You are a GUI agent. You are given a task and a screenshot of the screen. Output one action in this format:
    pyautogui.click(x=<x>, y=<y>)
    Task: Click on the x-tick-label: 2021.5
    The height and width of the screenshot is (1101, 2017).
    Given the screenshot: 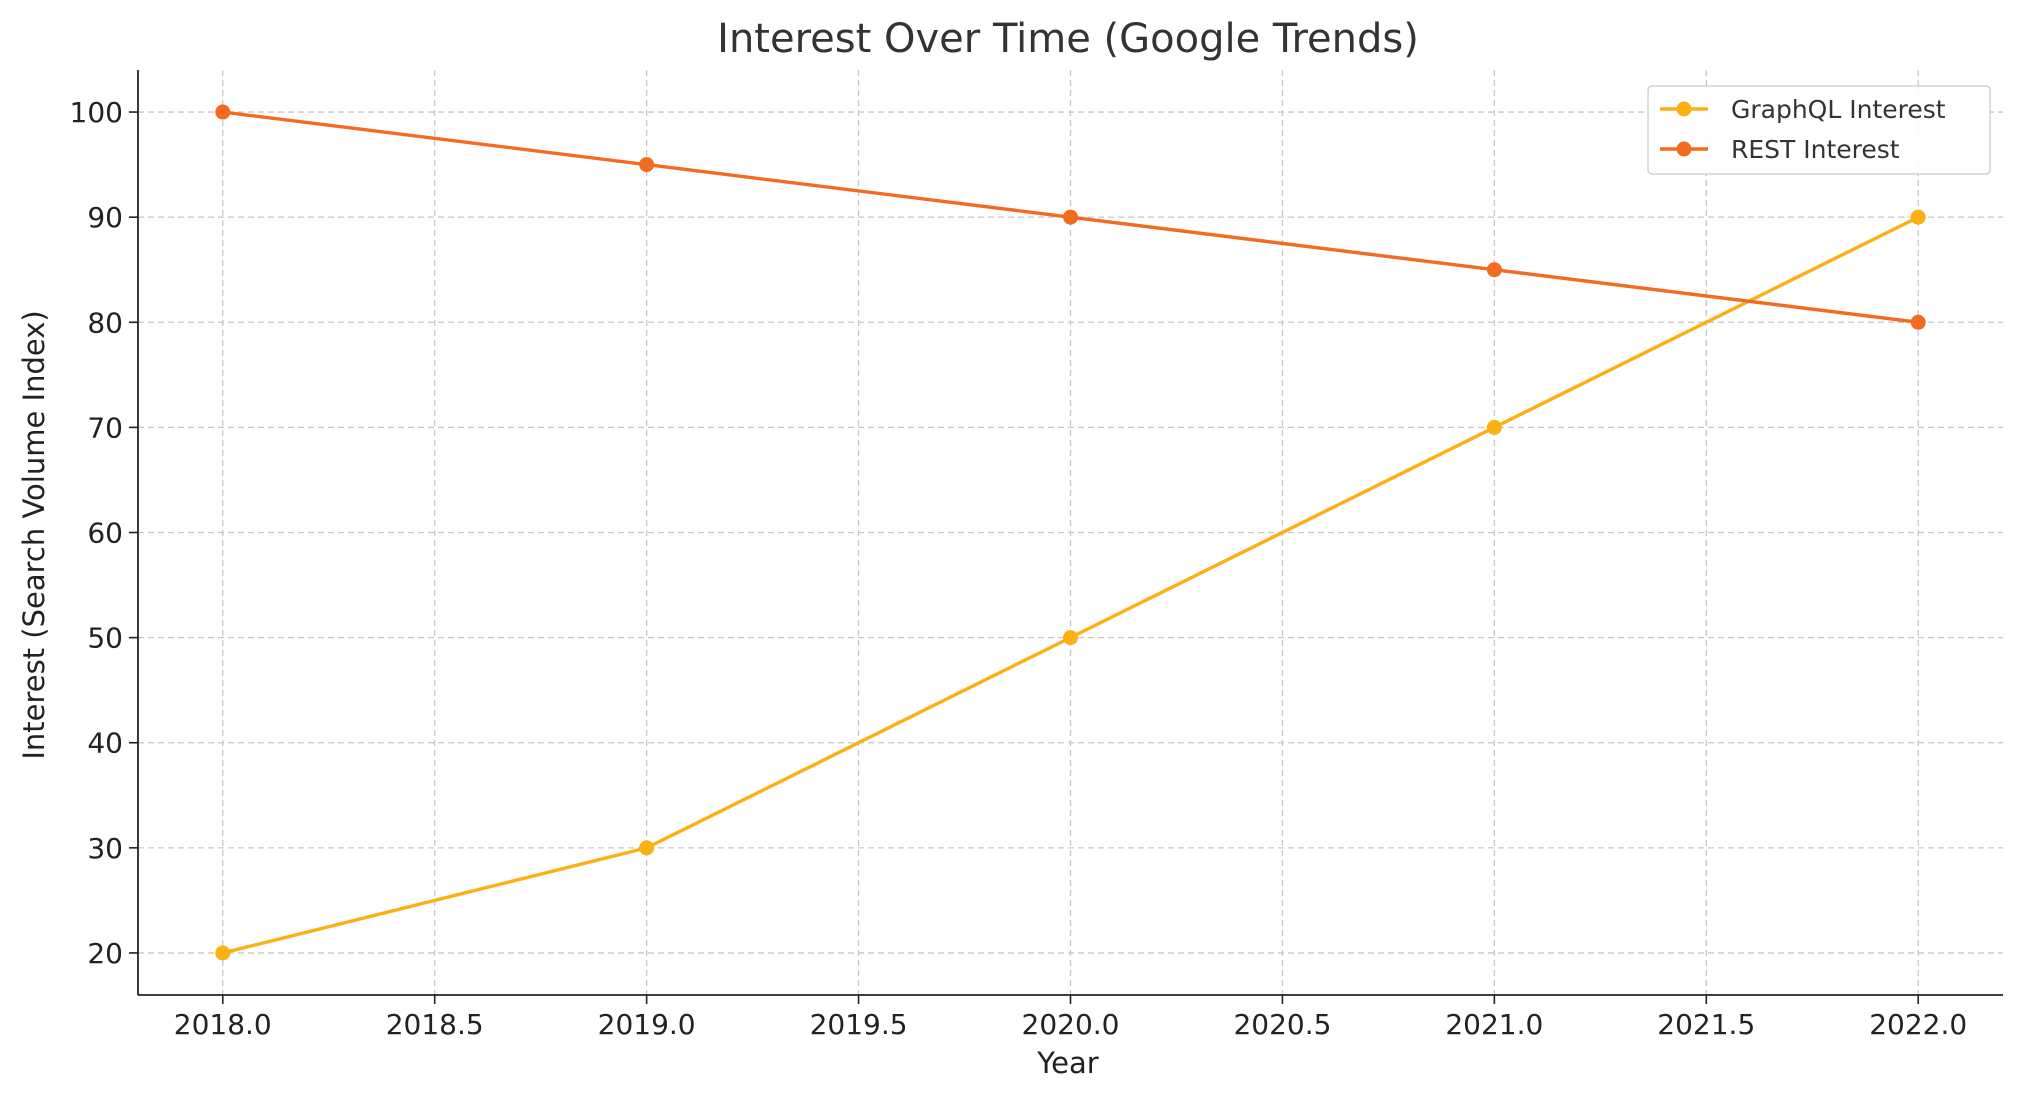 What is the action you would take?
    pyautogui.click(x=1706, y=1024)
    